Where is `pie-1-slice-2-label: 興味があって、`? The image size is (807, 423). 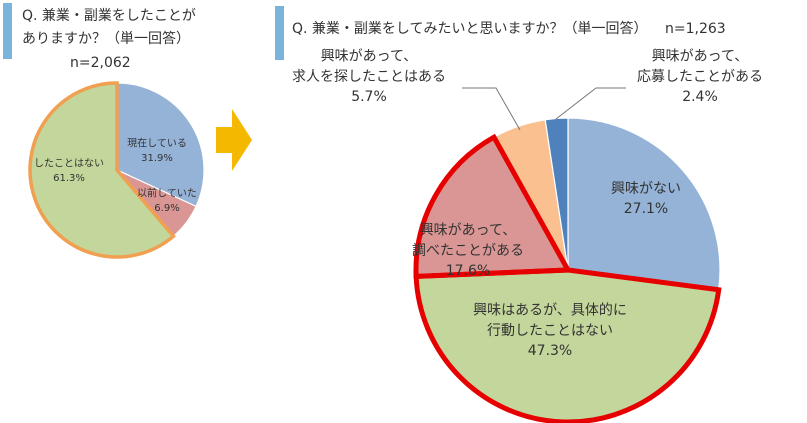
pie-1-slice-2-label: 興味があって、 is located at coordinates (468, 231).